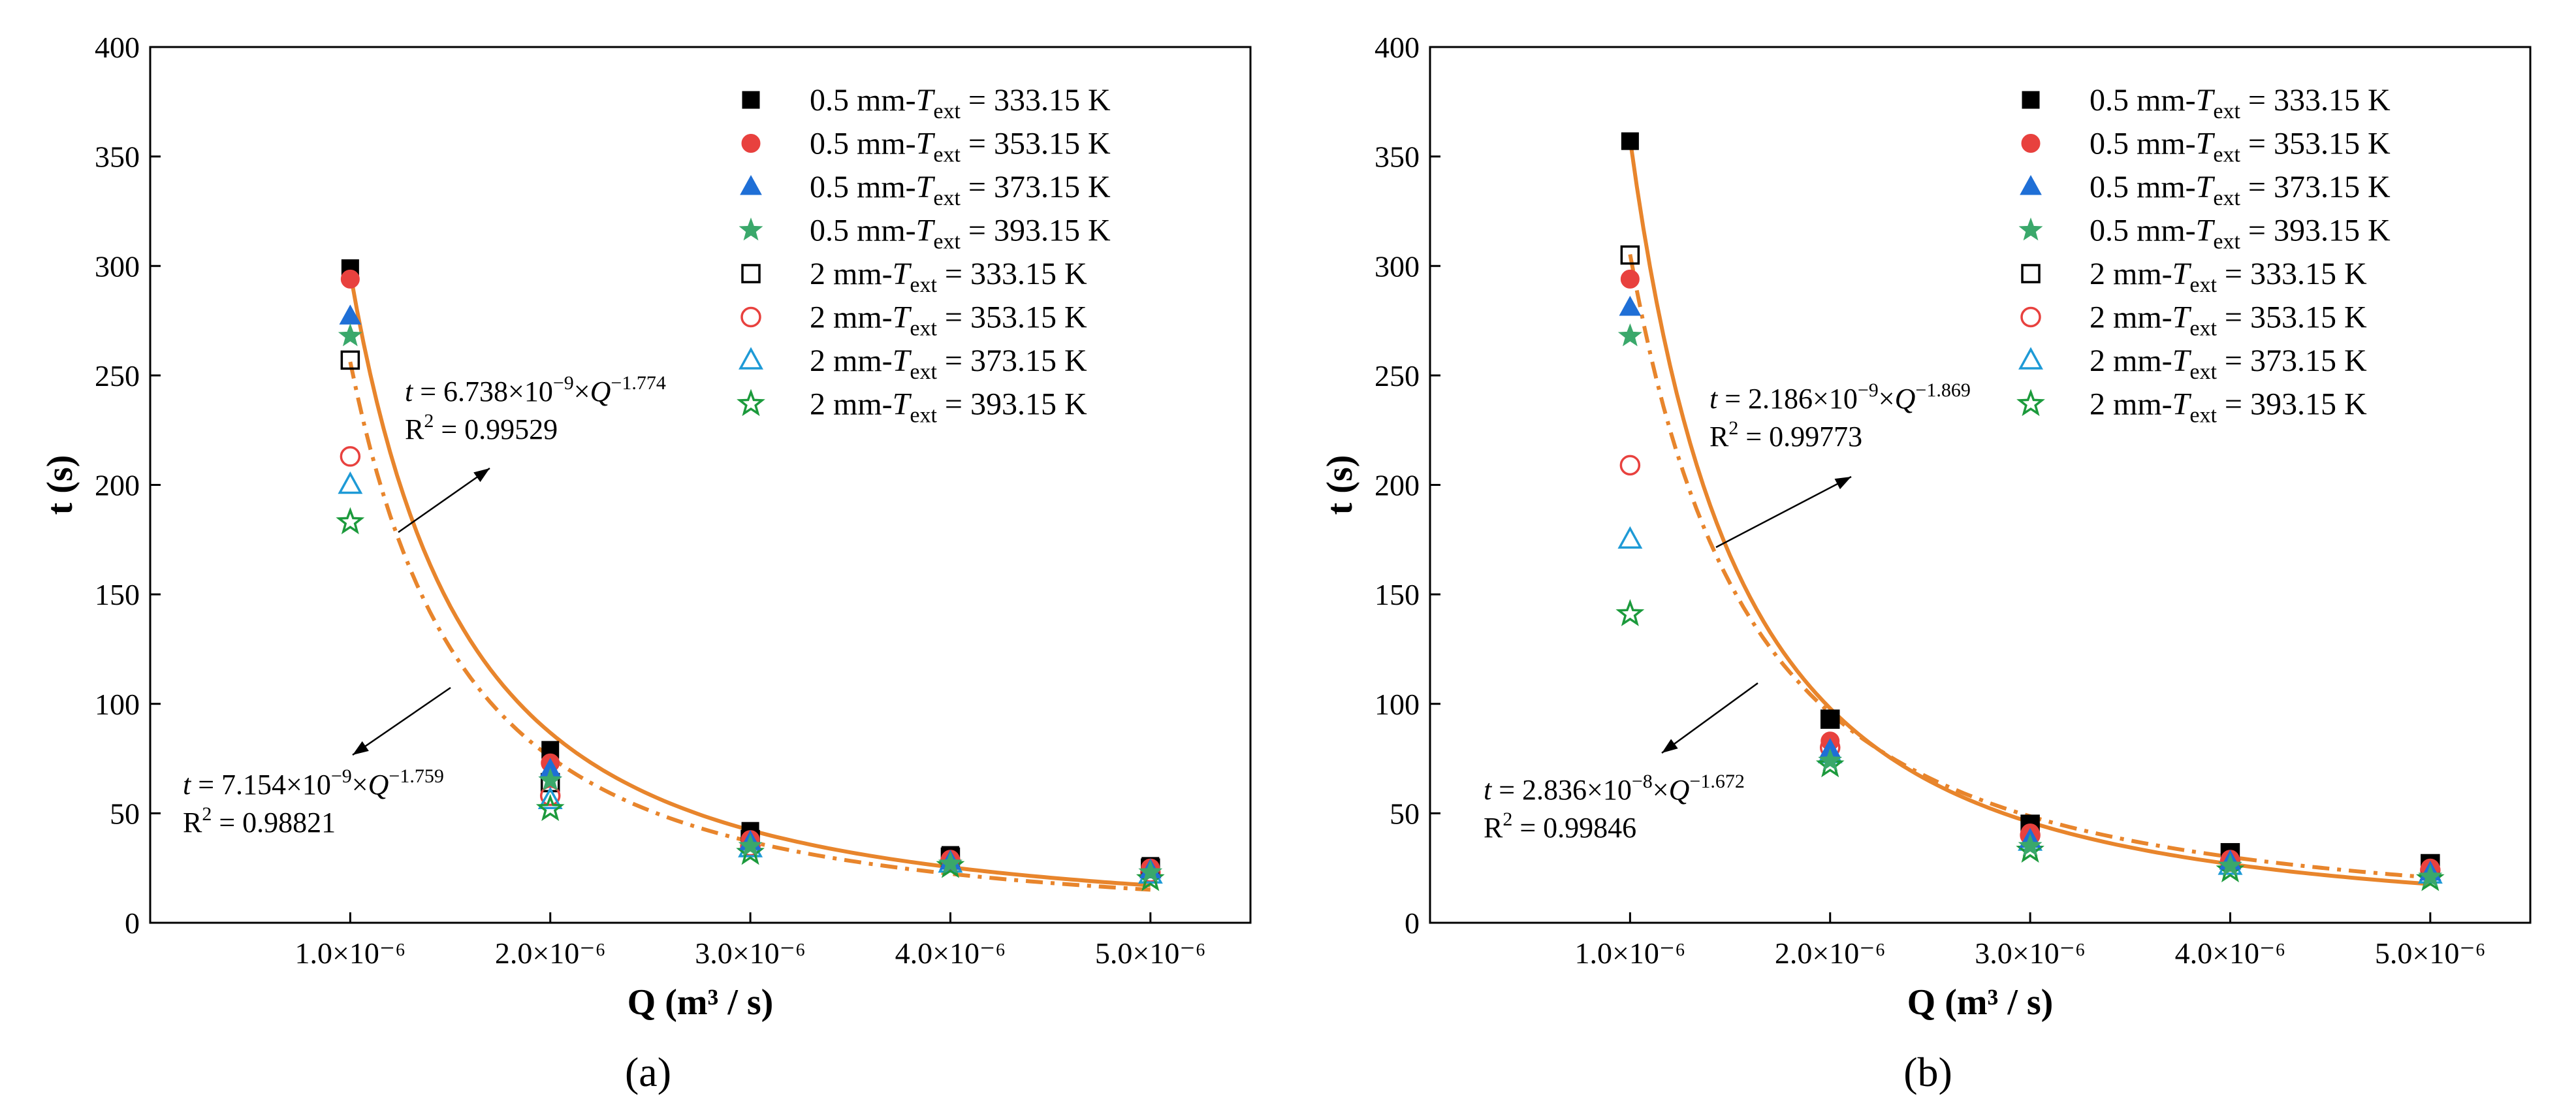 Image resolution: width=2576 pixels, height=1120 pixels. What do you see at coordinates (1398, 266) in the screenshot?
I see `y-tick-label: 300` at bounding box center [1398, 266].